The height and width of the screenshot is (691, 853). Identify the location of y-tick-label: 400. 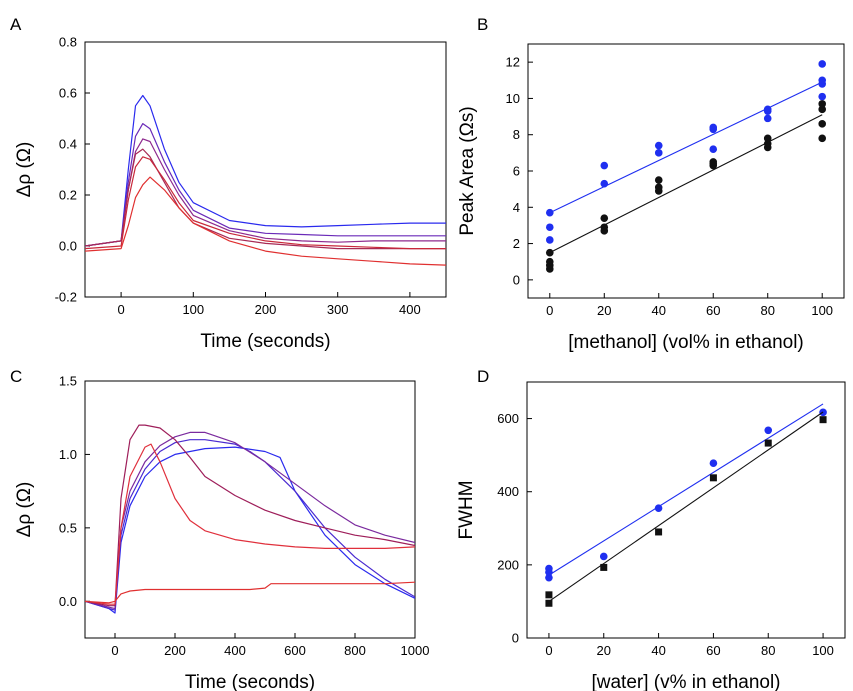
(508, 491).